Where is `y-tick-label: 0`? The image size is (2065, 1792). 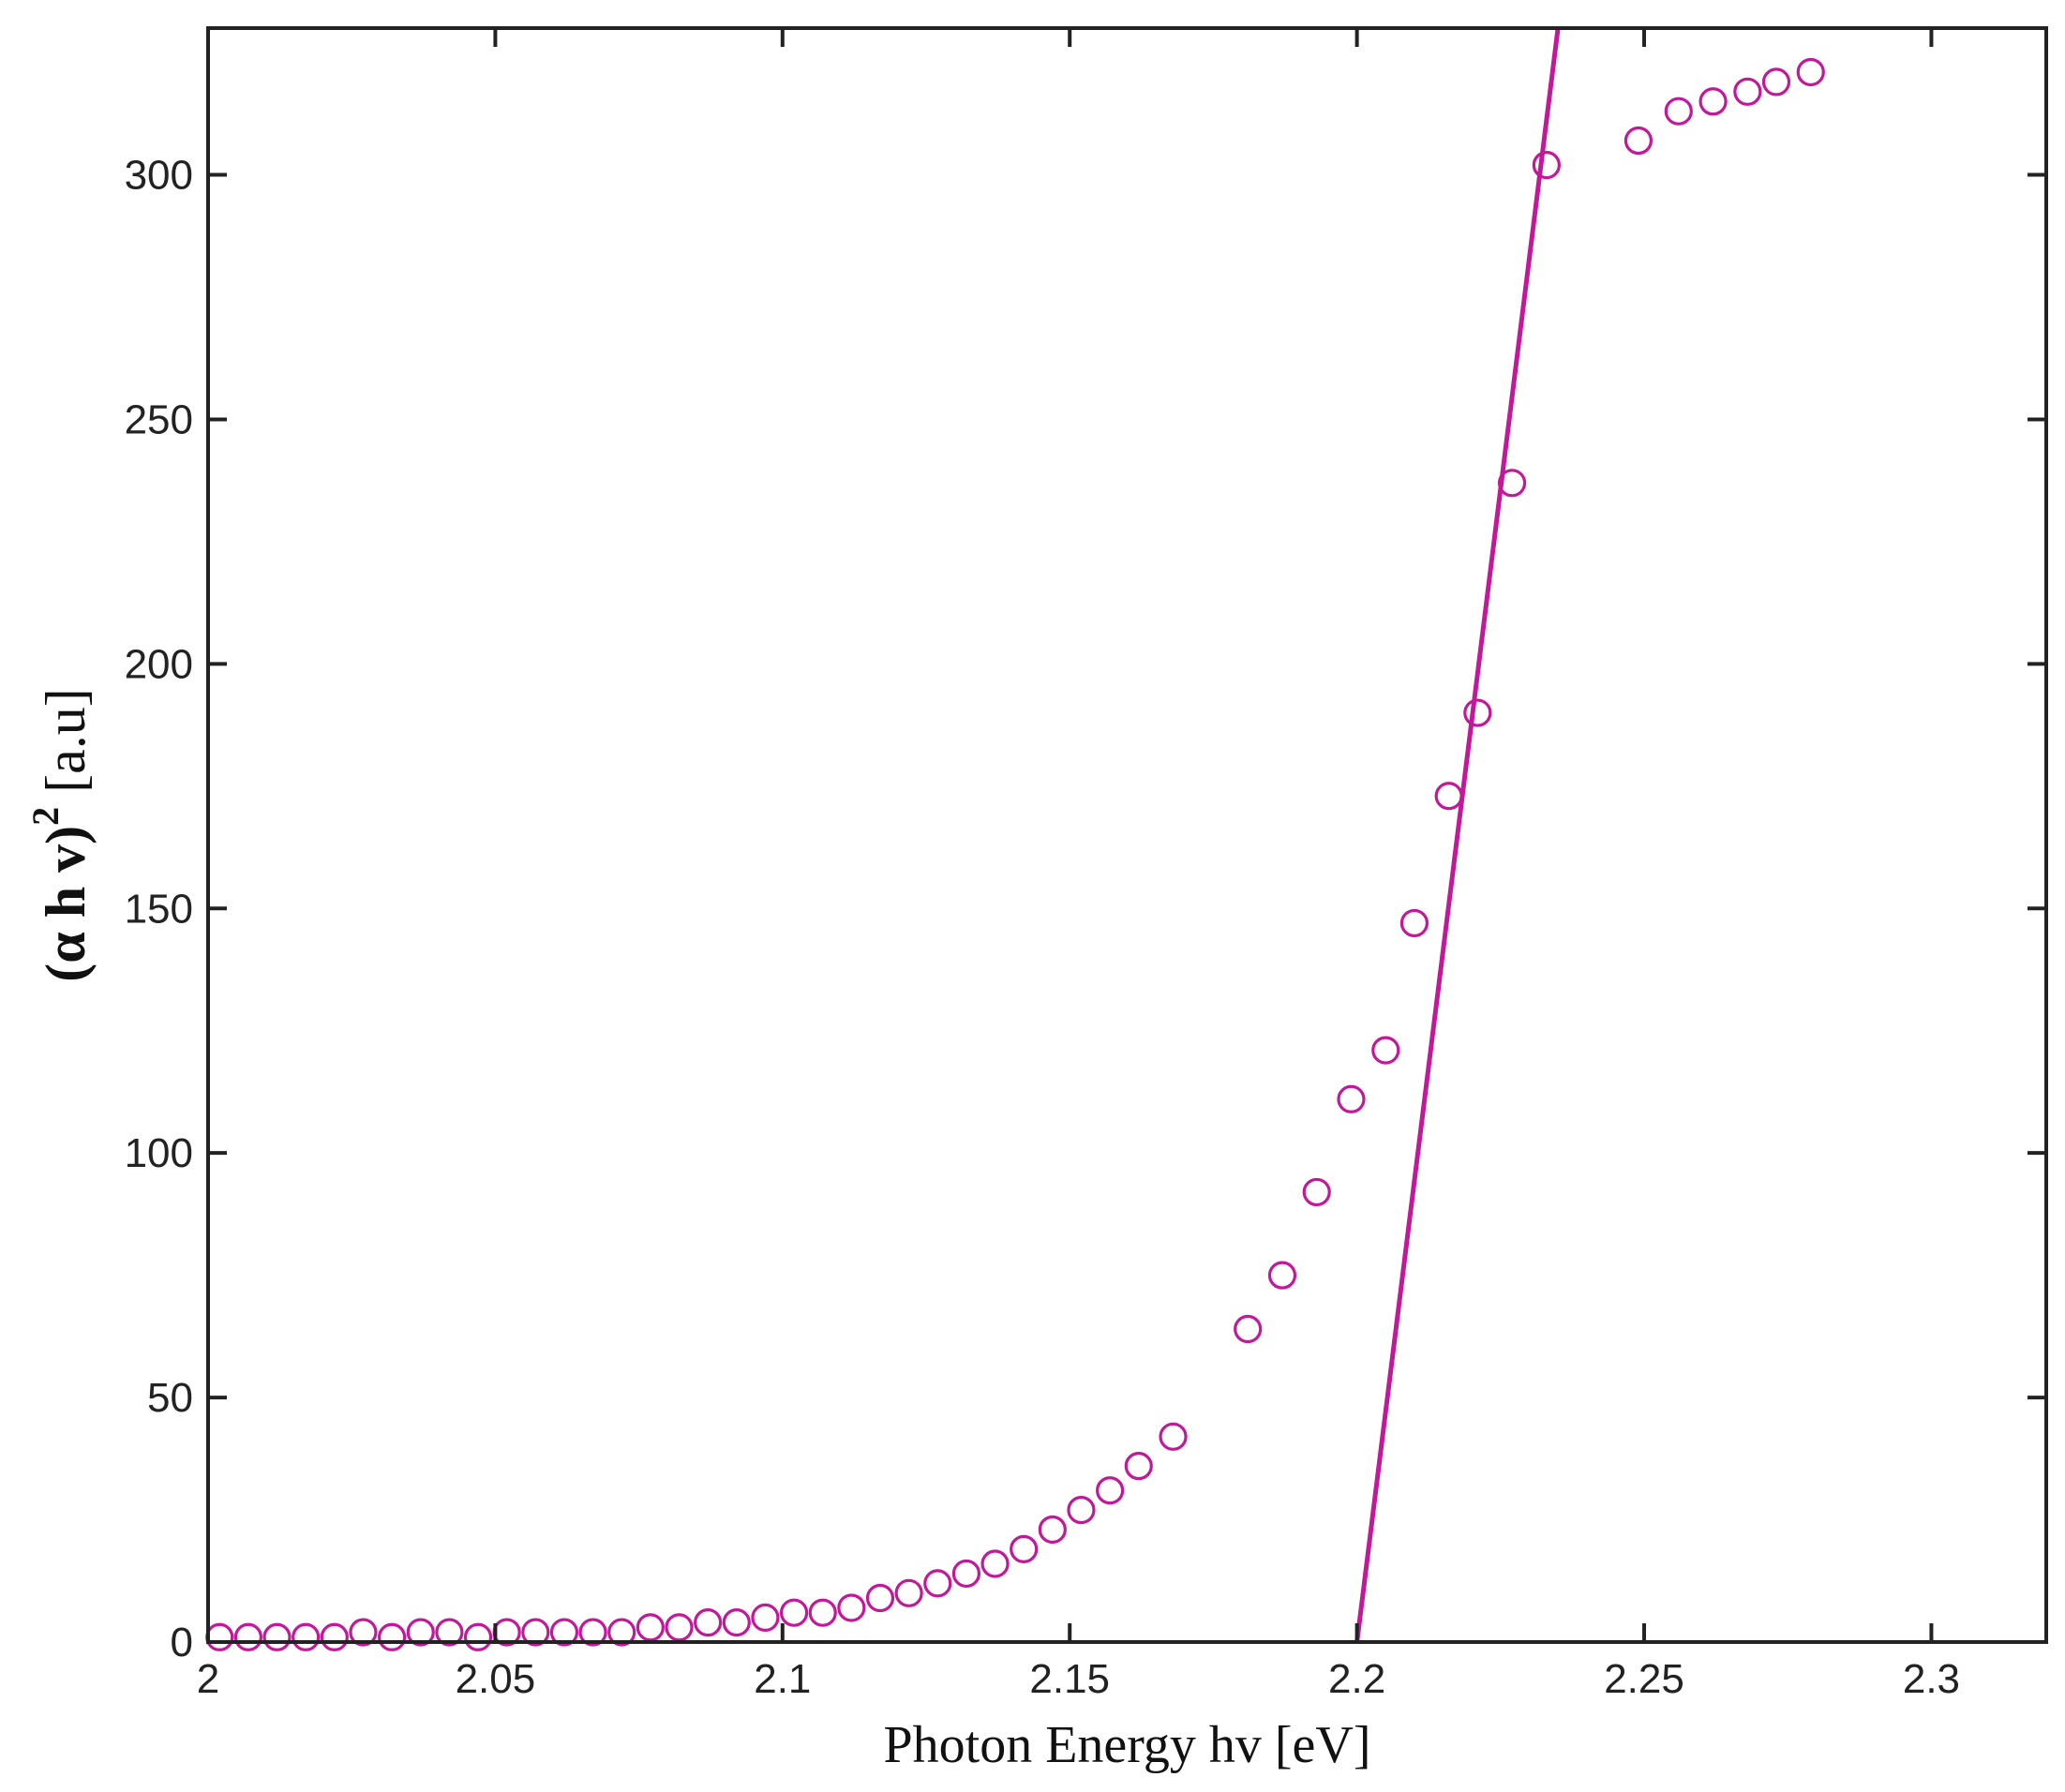 y-tick-label: 0 is located at coordinates (182, 1643).